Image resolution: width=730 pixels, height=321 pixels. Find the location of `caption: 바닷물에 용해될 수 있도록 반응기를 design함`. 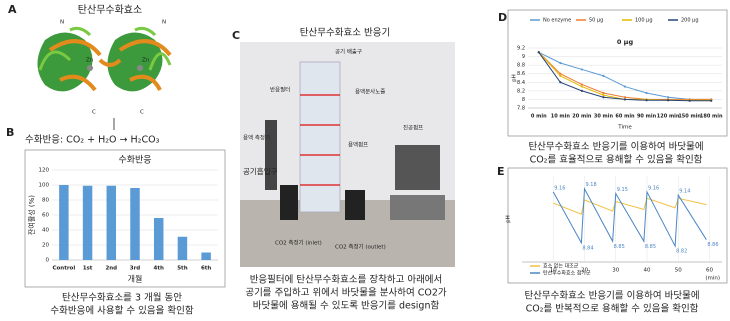

caption: 바닷물에 용해될 수 있도록 반응기를 design함 is located at coordinates (346, 306).